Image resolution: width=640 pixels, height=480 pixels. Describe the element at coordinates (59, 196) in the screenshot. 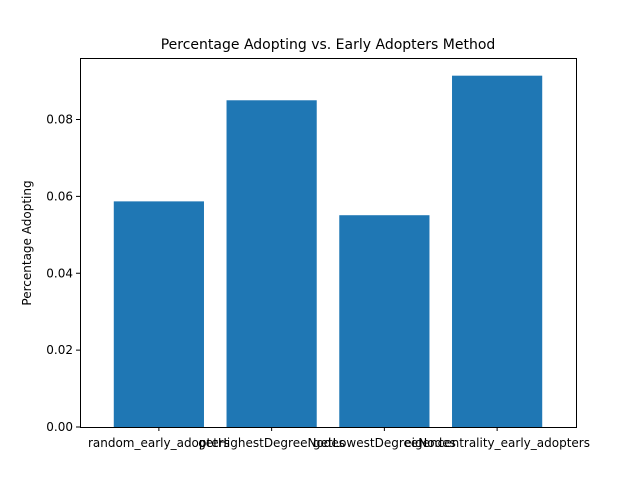

I see `y-tick-label: 0.06` at that location.